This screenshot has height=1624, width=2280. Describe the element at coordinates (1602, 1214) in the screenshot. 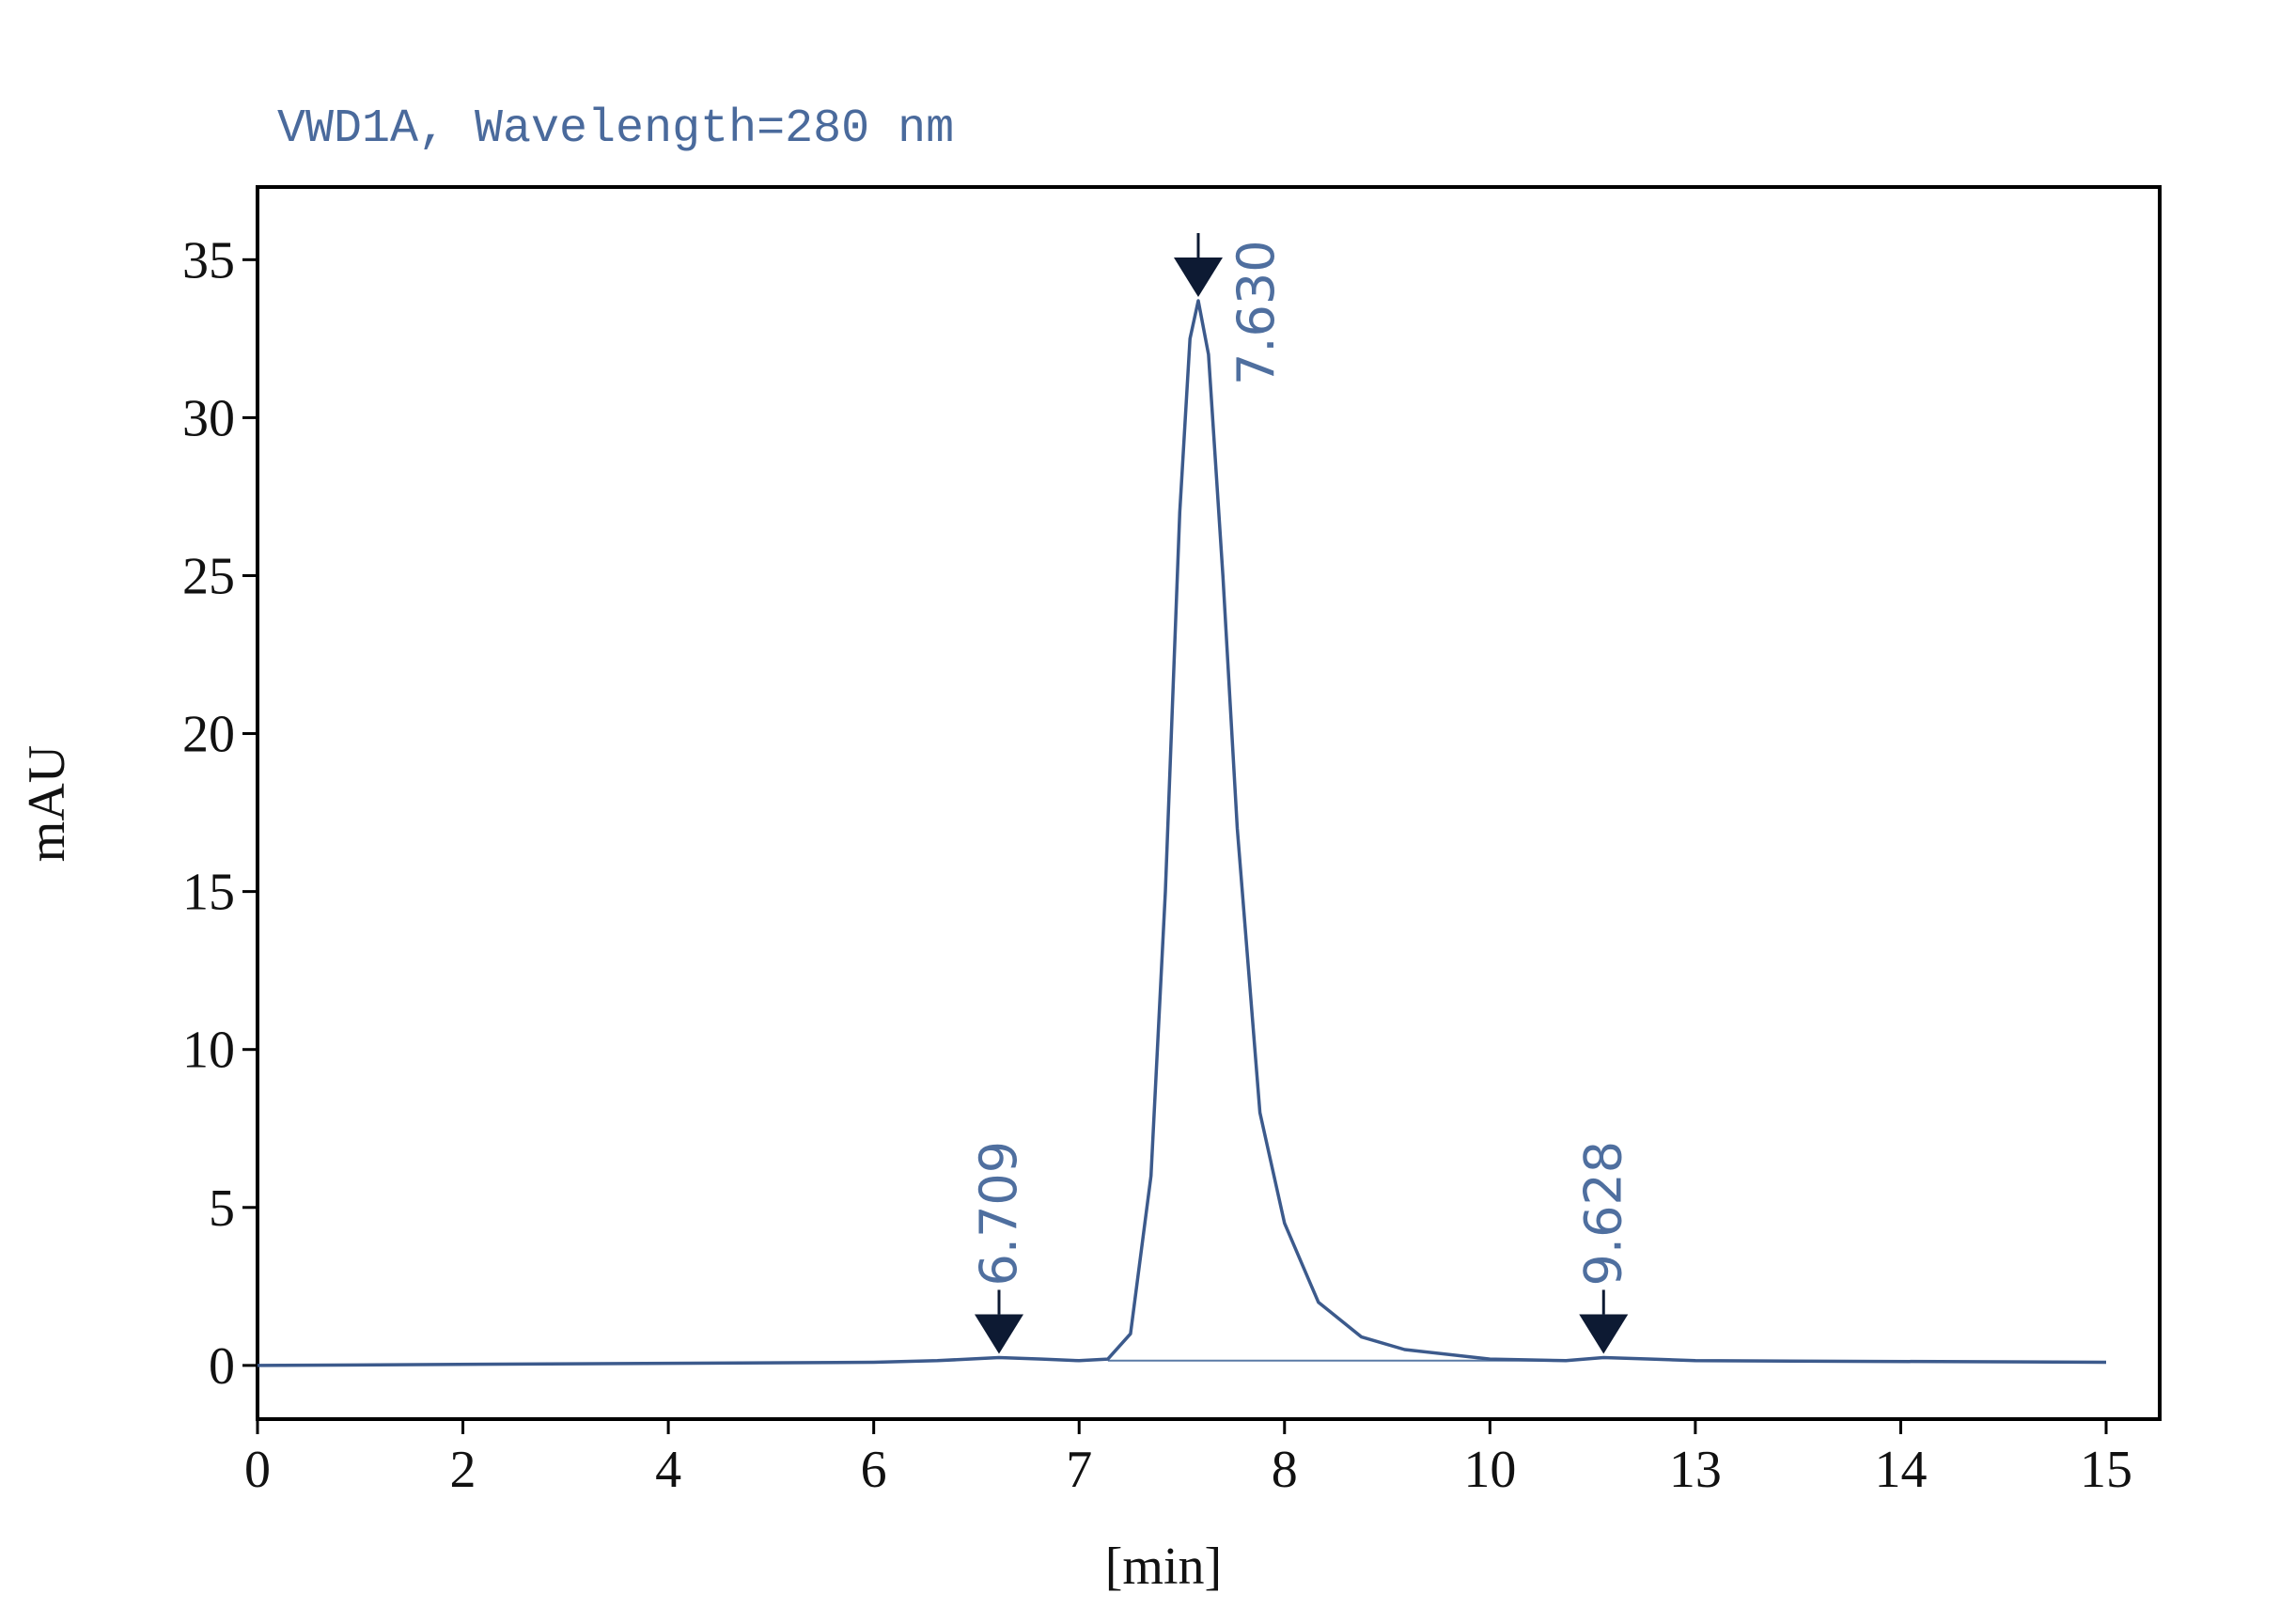

I see `peak-label: 9.628` at that location.